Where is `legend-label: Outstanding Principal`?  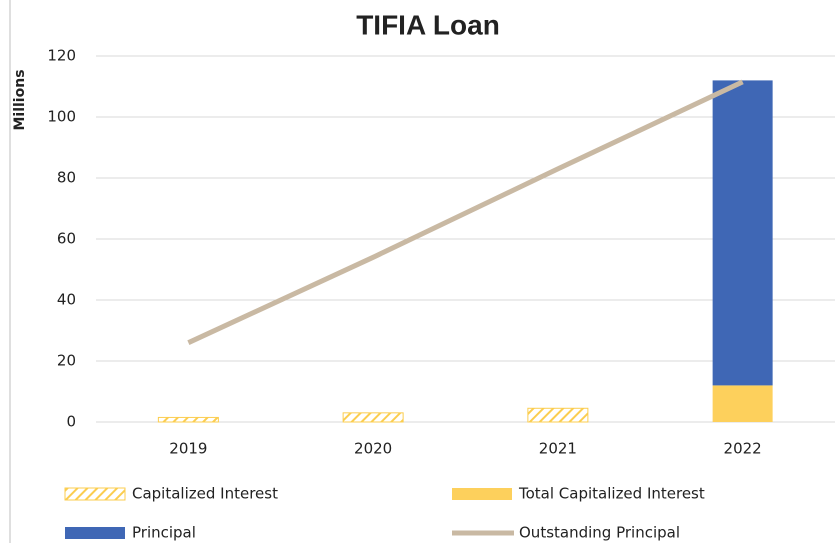
legend-label: Outstanding Principal is located at coordinates (599, 533).